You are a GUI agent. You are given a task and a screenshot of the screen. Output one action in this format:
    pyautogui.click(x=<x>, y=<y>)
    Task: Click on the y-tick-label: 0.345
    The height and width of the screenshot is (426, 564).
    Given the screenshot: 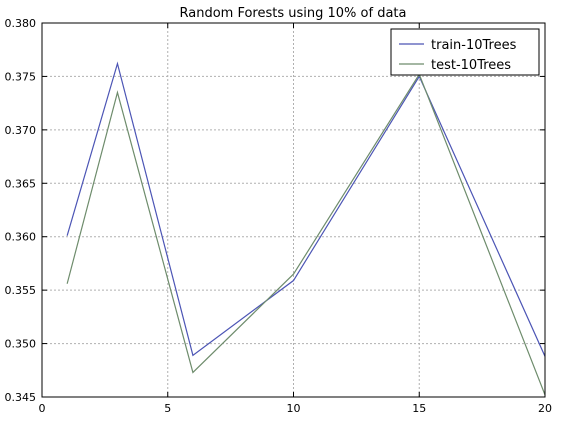 What is the action you would take?
    pyautogui.click(x=21, y=397)
    